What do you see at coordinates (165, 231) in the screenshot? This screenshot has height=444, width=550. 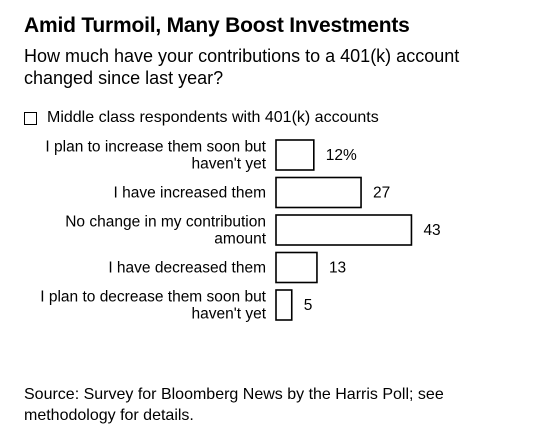 I see `category-label: No change in my contribution amount` at bounding box center [165, 231].